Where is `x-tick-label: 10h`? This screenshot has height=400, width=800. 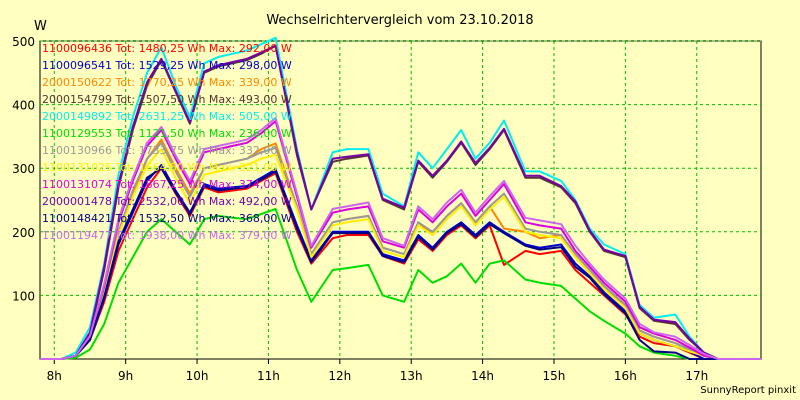 x-tick-label: 10h is located at coordinates (197, 376).